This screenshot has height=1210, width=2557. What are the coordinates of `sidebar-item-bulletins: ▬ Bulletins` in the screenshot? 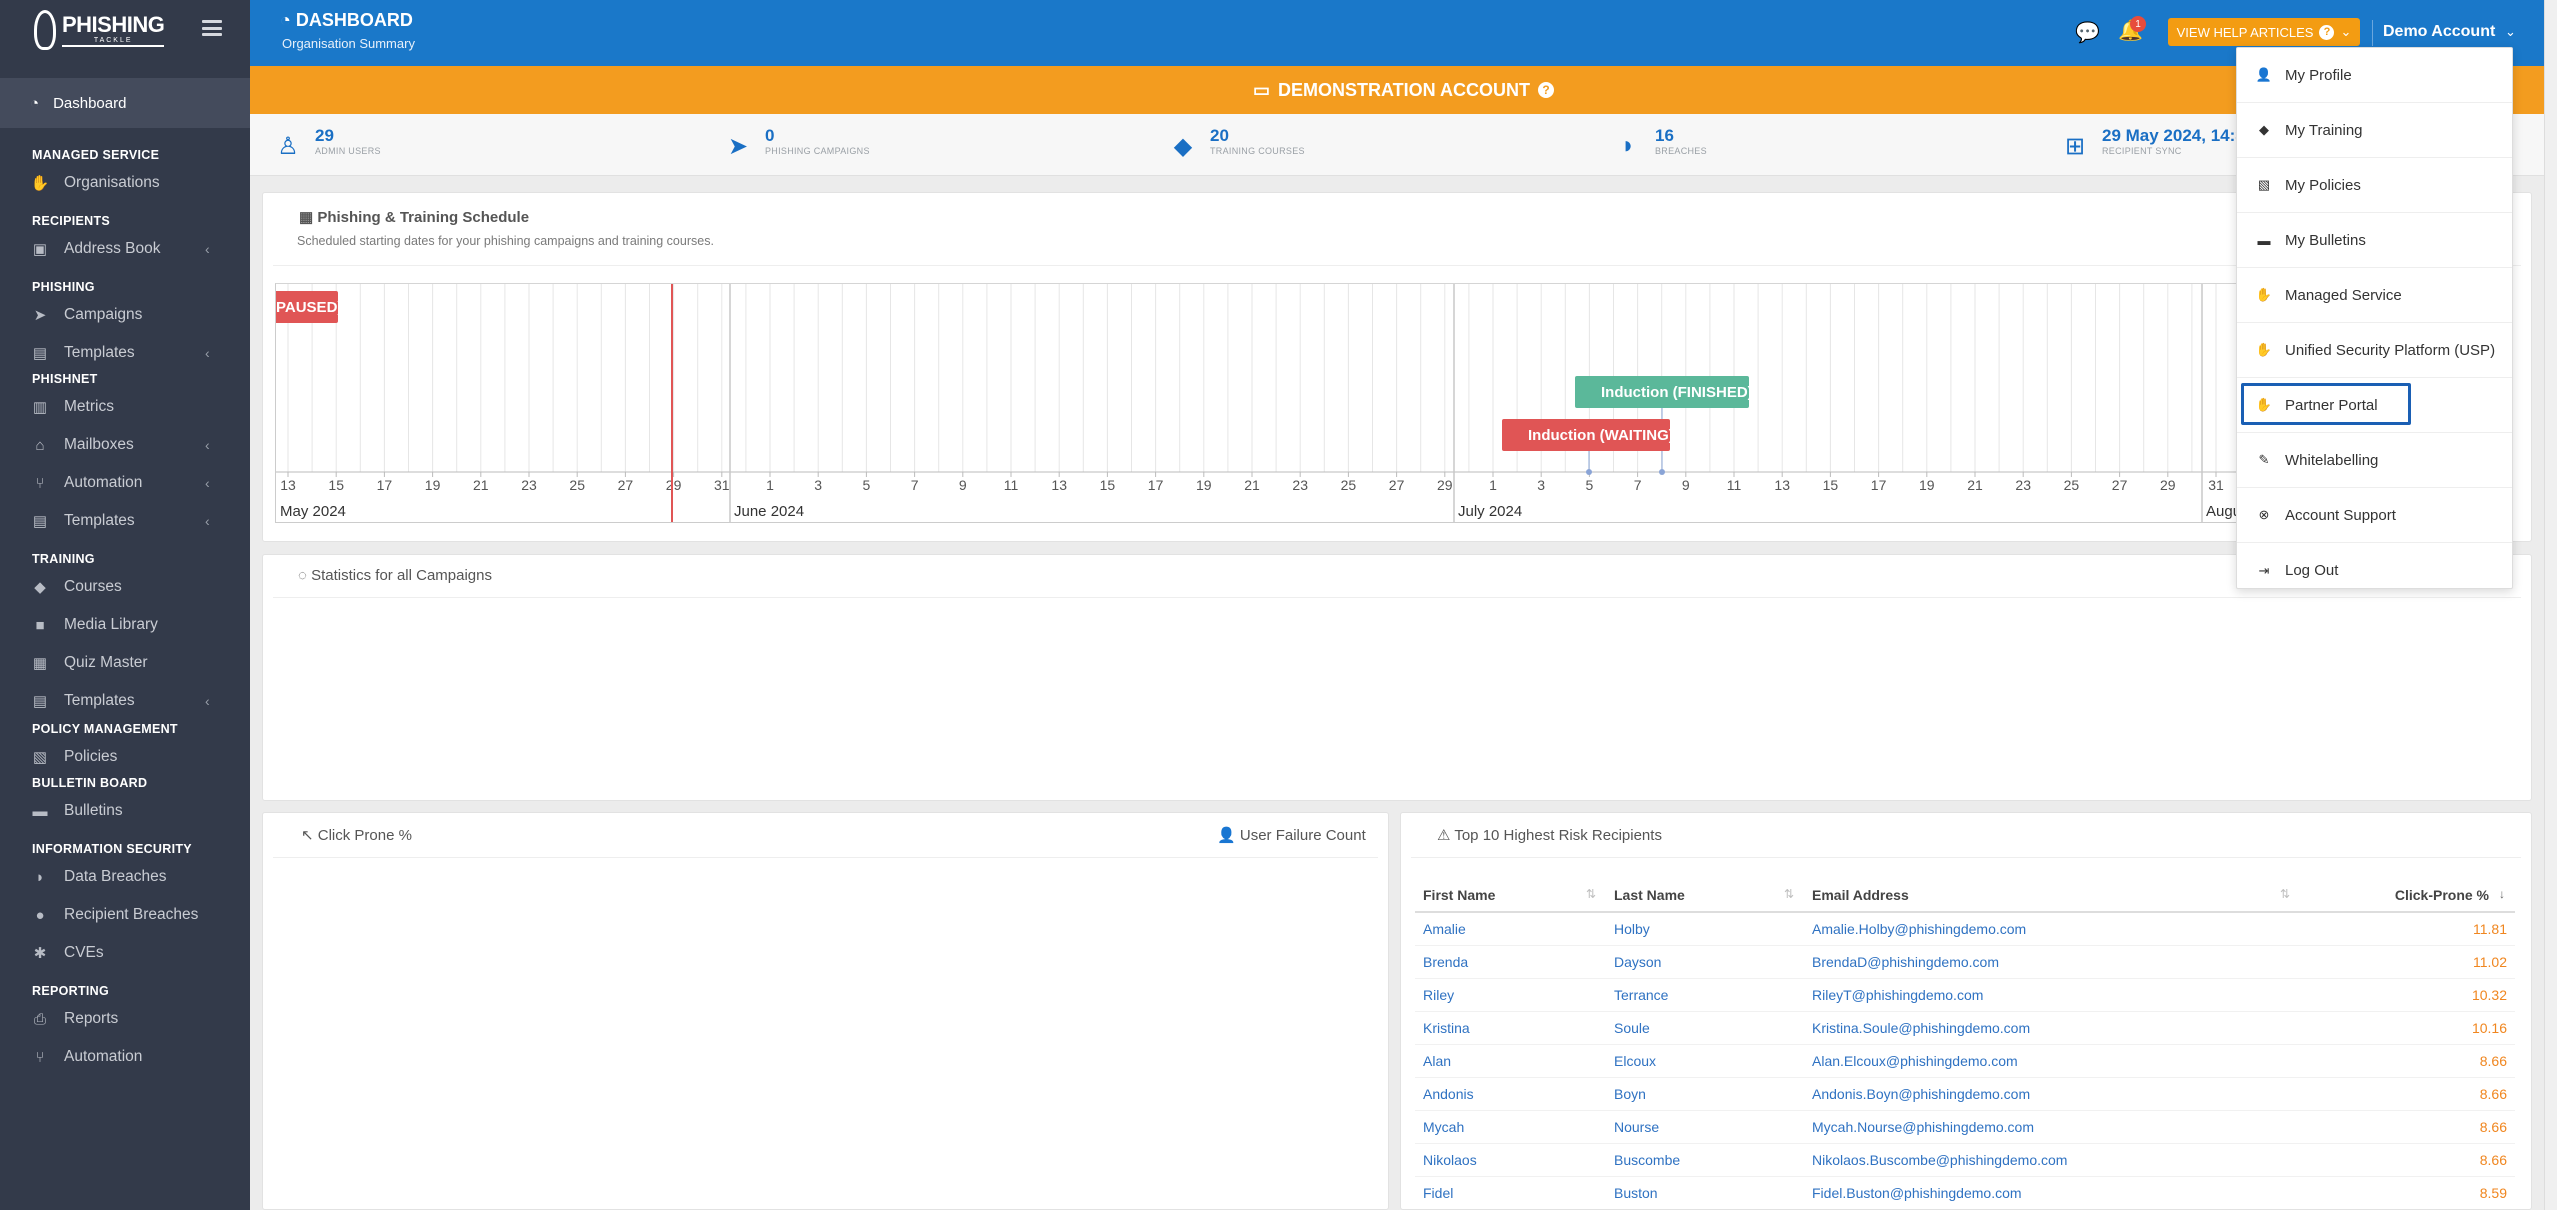 It's located at (125, 811).